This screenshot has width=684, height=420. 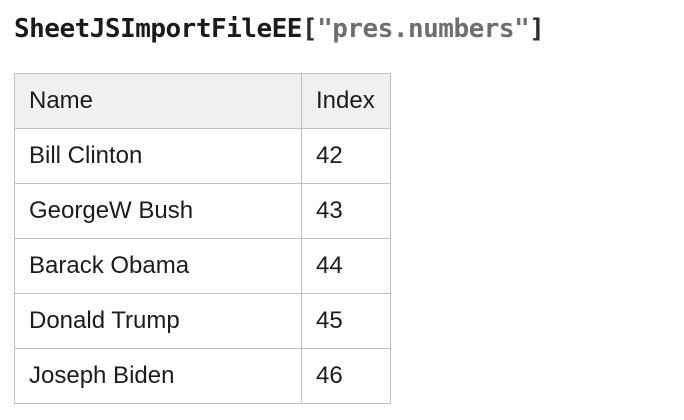 I want to click on table-row: Joseph Biden 46, so click(x=202, y=376).